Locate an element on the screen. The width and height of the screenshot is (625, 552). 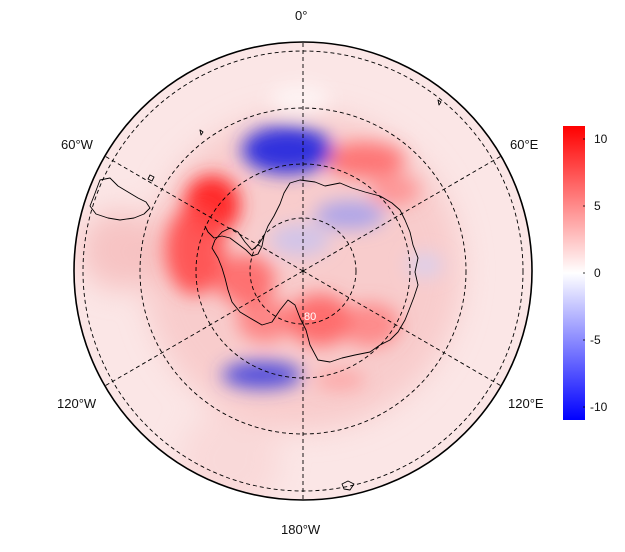
longitude-label-120w: 120°W is located at coordinates (77, 403).